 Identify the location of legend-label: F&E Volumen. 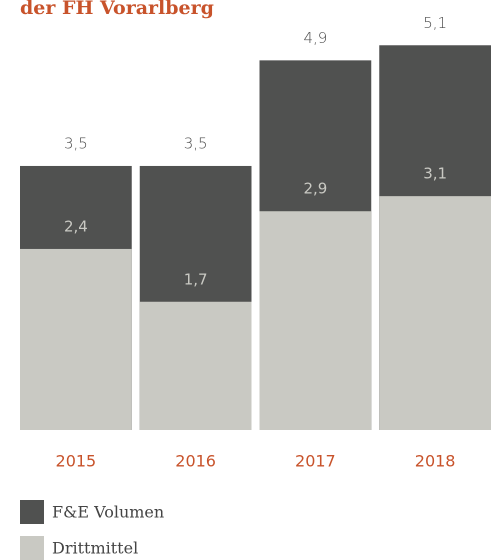
(108, 512).